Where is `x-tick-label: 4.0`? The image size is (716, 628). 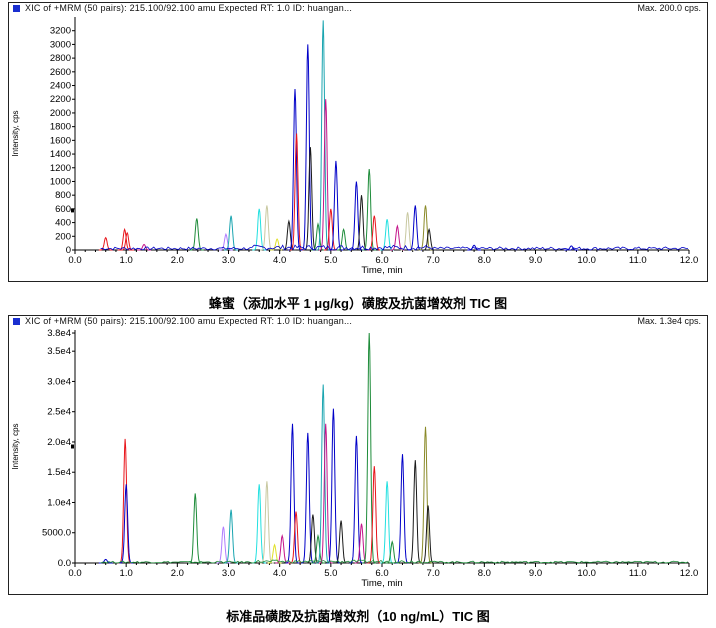 x-tick-label: 4.0 is located at coordinates (279, 573).